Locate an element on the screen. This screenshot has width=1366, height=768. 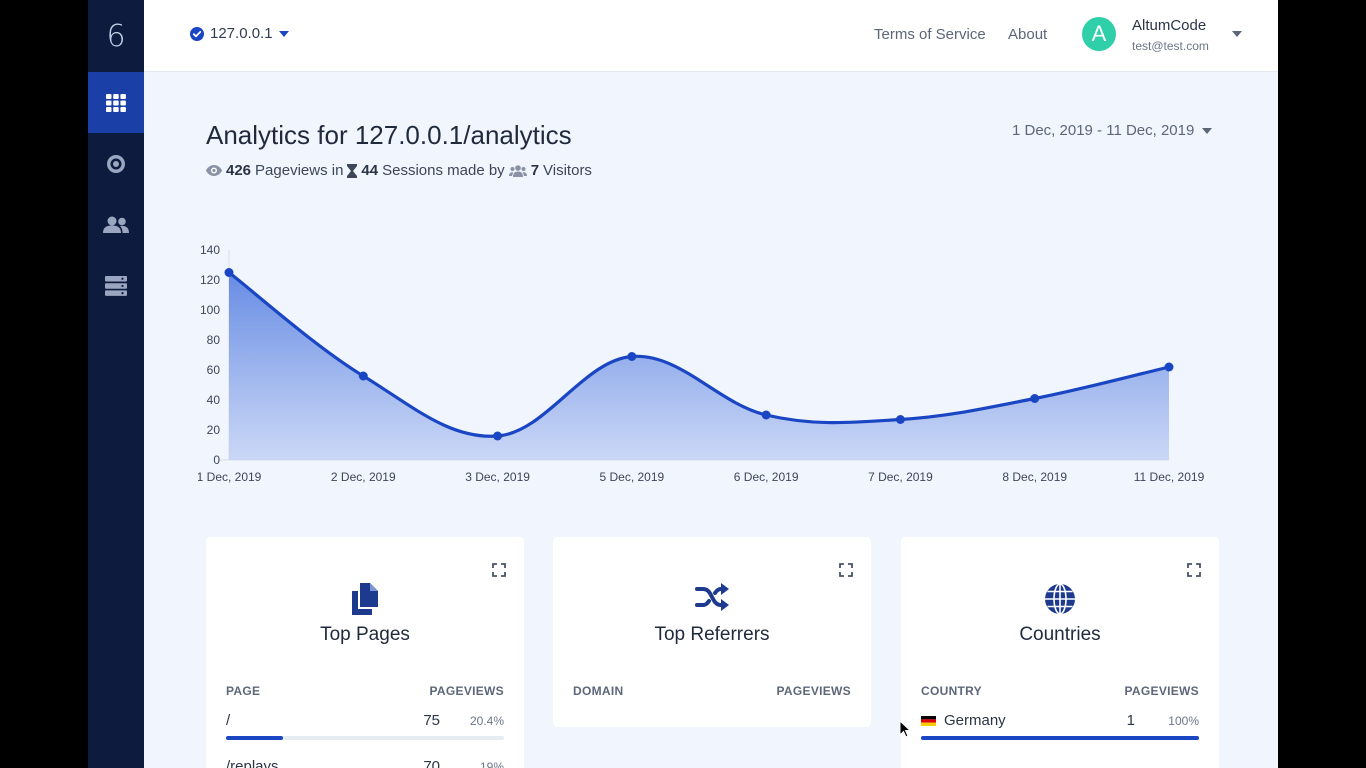
sessions-count: 44 is located at coordinates (370, 170).